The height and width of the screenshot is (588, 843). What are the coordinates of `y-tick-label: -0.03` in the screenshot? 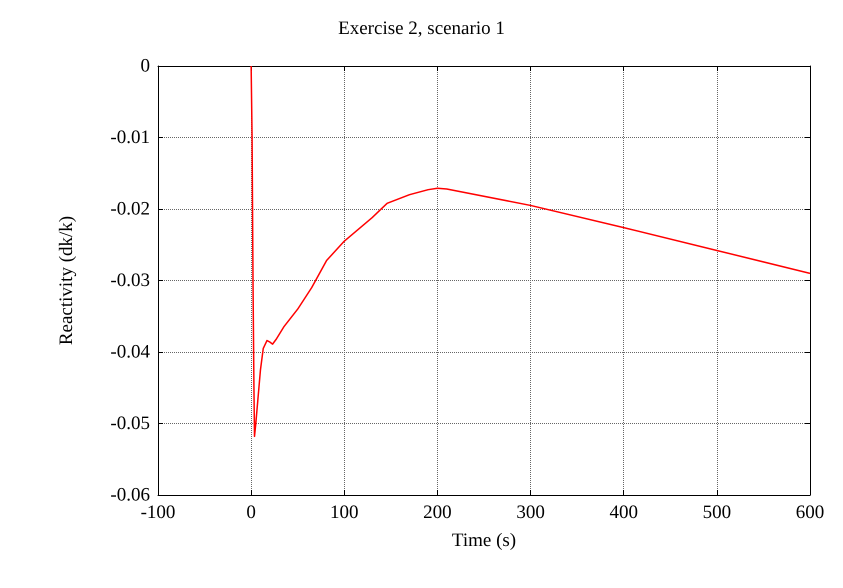 It's located at (130, 280).